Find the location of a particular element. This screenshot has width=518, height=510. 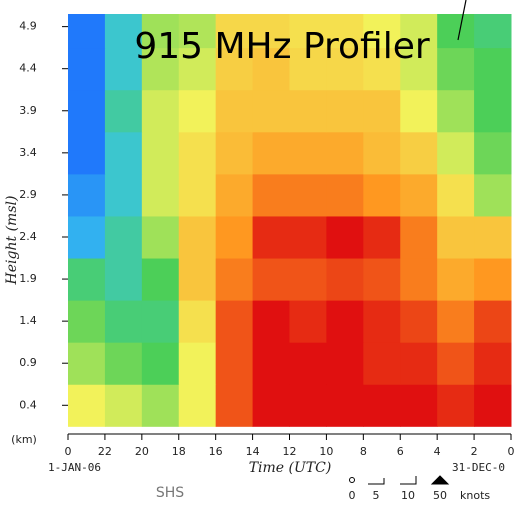

y-unit: (km) is located at coordinates (24, 439).